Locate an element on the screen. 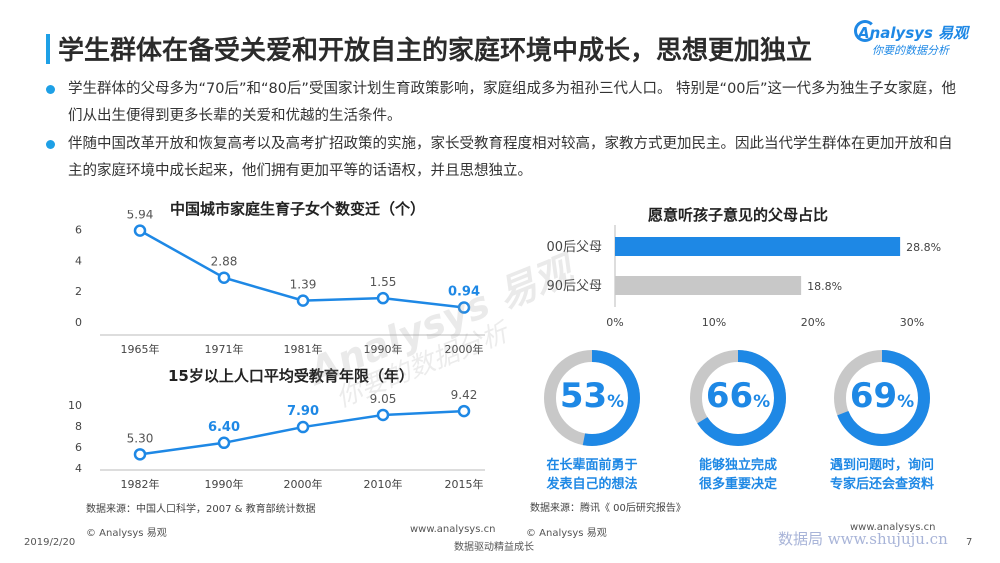 This screenshot has width=1000, height=563. chart3-parents-bar: 00后父母 28.8% 90后父母 18.8% 0% 10% 20% 30% is located at coordinates (743, 277).